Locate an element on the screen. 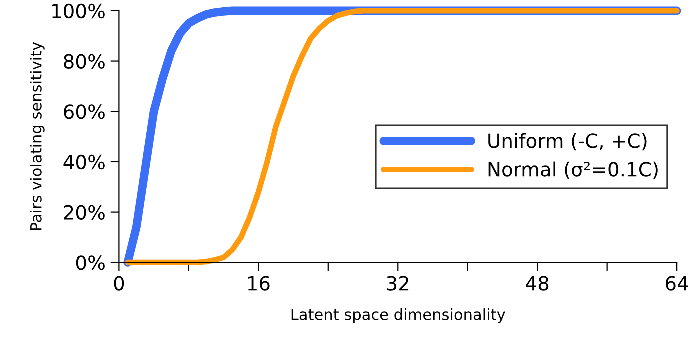 This screenshot has height=342, width=693. legend-label: Uniform (-C, +C) is located at coordinates (567, 142).